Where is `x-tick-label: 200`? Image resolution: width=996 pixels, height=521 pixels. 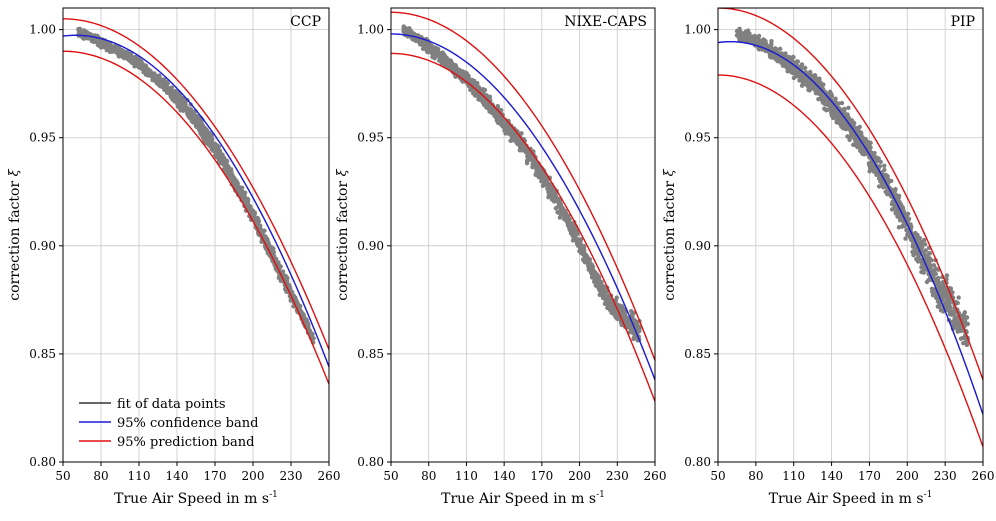
x-tick-label: 200 is located at coordinates (907, 476).